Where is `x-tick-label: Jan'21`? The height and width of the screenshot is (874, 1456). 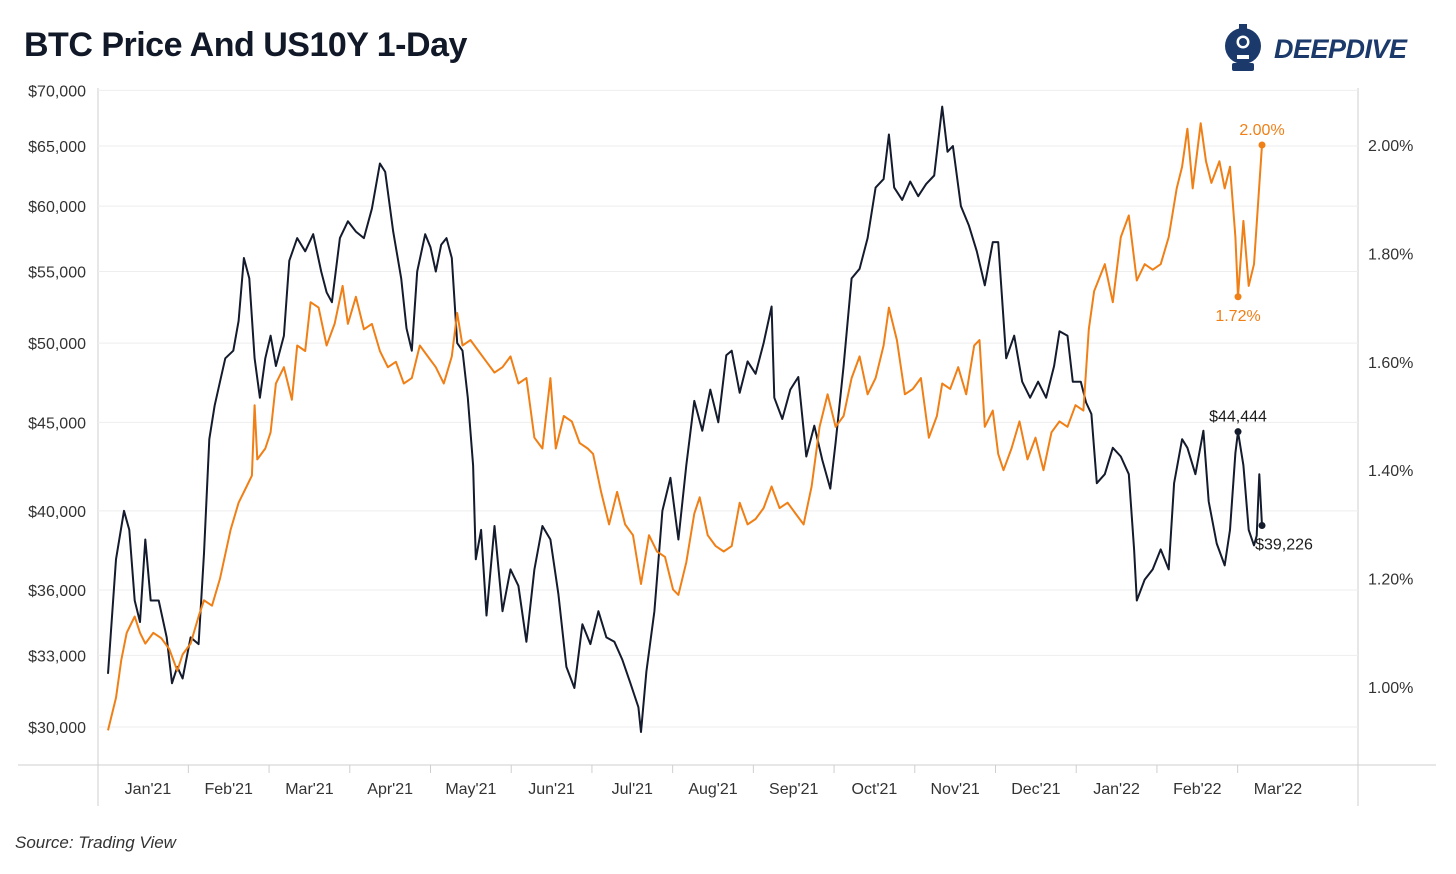 x-tick-label: Jan'21 is located at coordinates (148, 789).